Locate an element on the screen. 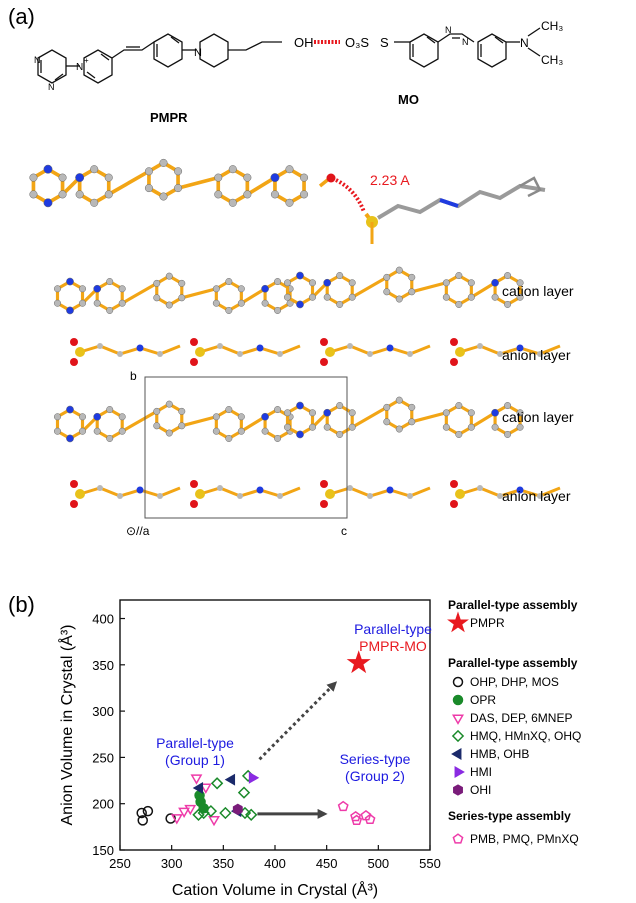  legend-item-label: PMB, PMQ, PMnXQ is located at coordinates (524, 839).